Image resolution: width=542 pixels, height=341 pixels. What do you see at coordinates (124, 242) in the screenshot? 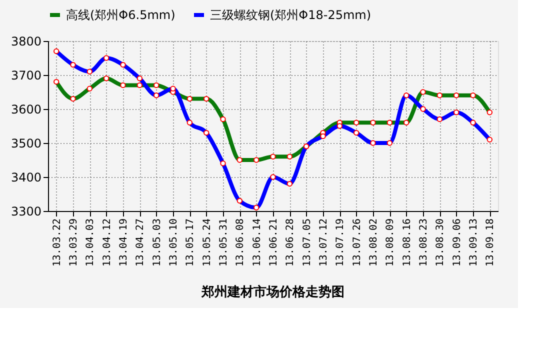
I see `x-tick-label: 13.04.19` at bounding box center [124, 242].